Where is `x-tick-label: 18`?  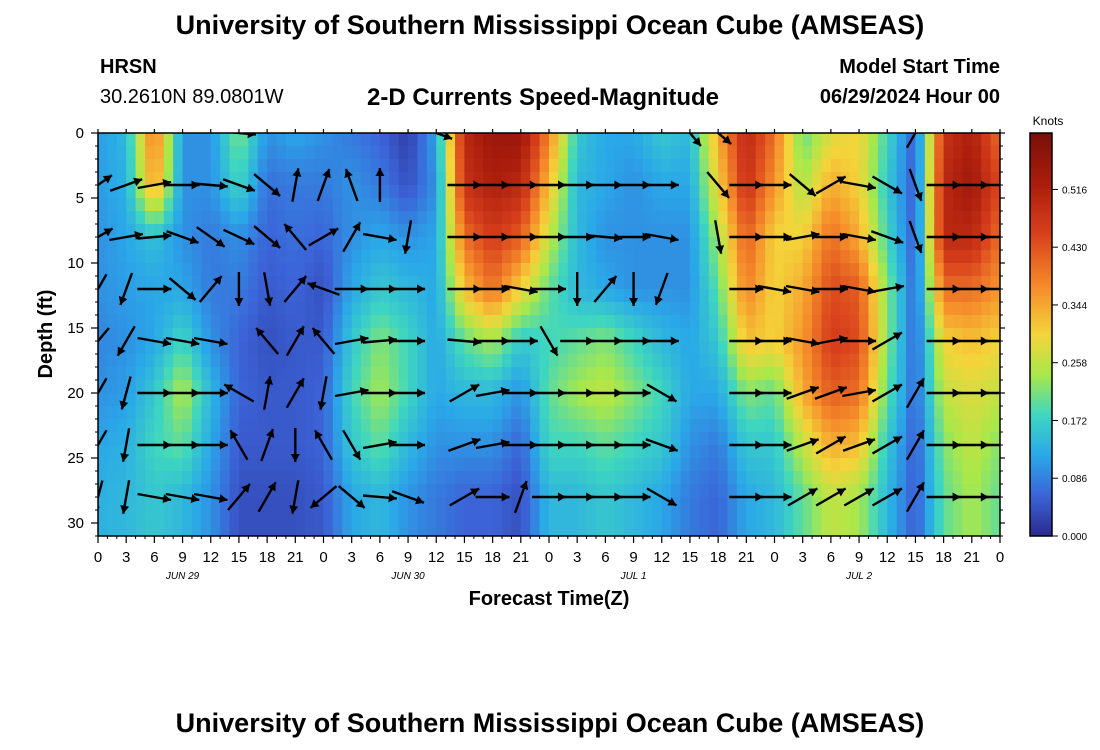 x-tick-label: 18 is located at coordinates (943, 557).